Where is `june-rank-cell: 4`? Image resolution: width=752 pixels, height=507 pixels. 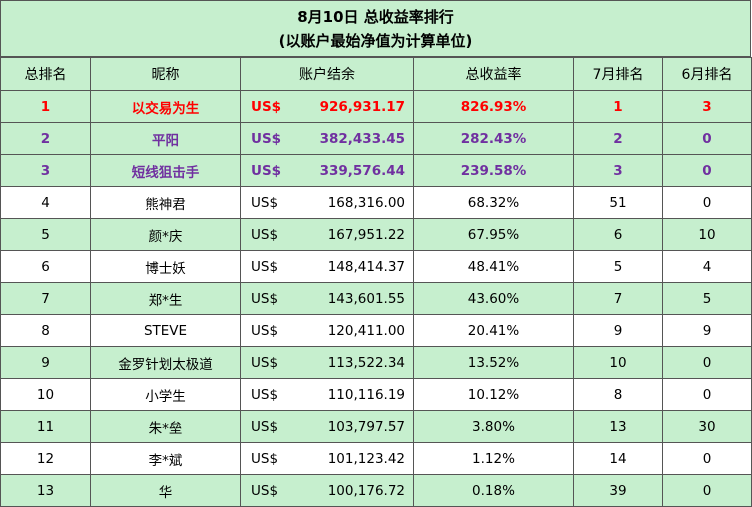
june-rank-cell: 4 is located at coordinates (707, 266).